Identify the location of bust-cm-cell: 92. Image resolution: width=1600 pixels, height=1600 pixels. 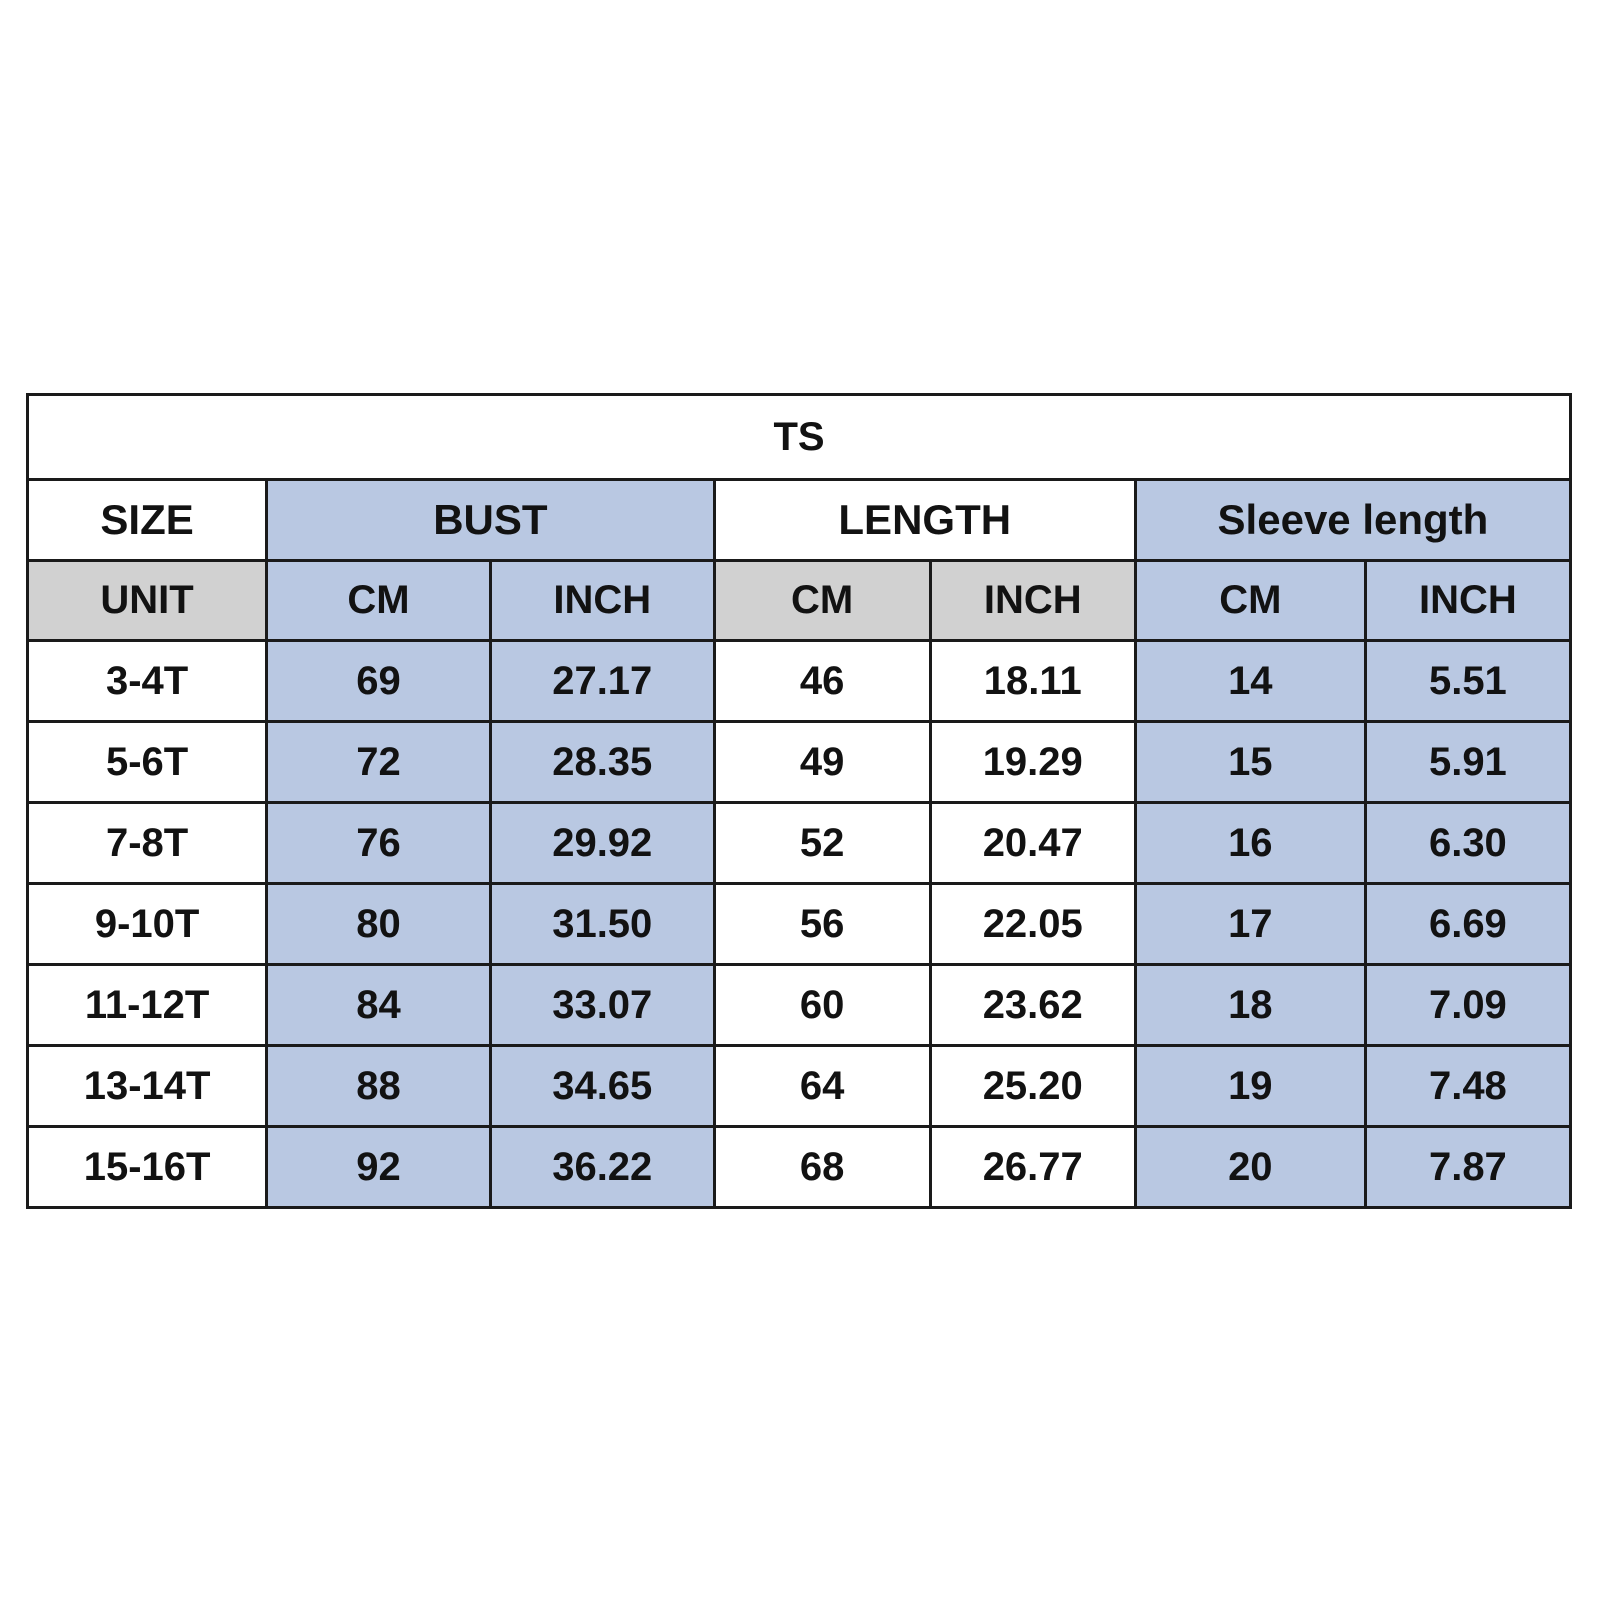
(378, 1167).